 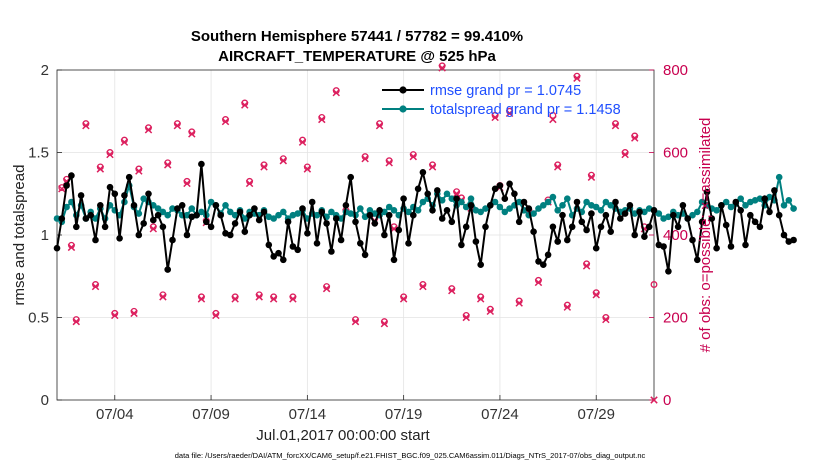 What do you see at coordinates (675, 153) in the screenshot?
I see `y-right-tick-label-3: 600` at bounding box center [675, 153].